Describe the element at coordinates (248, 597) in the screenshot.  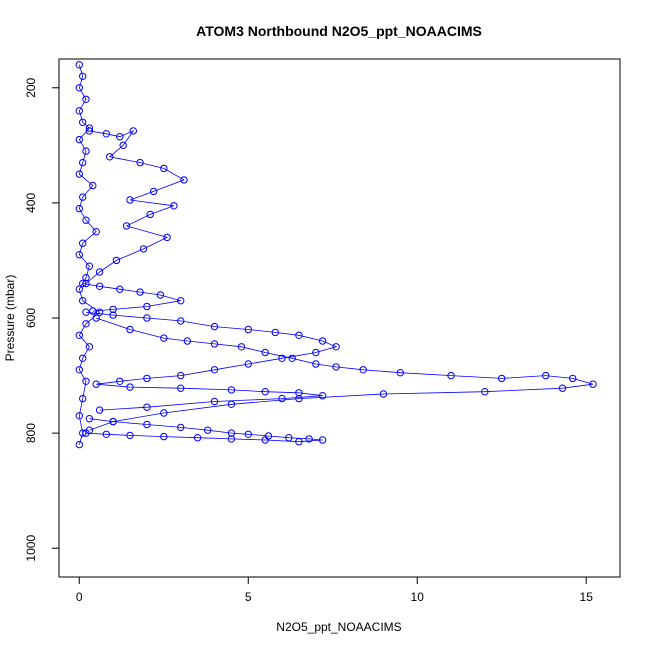
I see `x-tick-label: 5` at that location.